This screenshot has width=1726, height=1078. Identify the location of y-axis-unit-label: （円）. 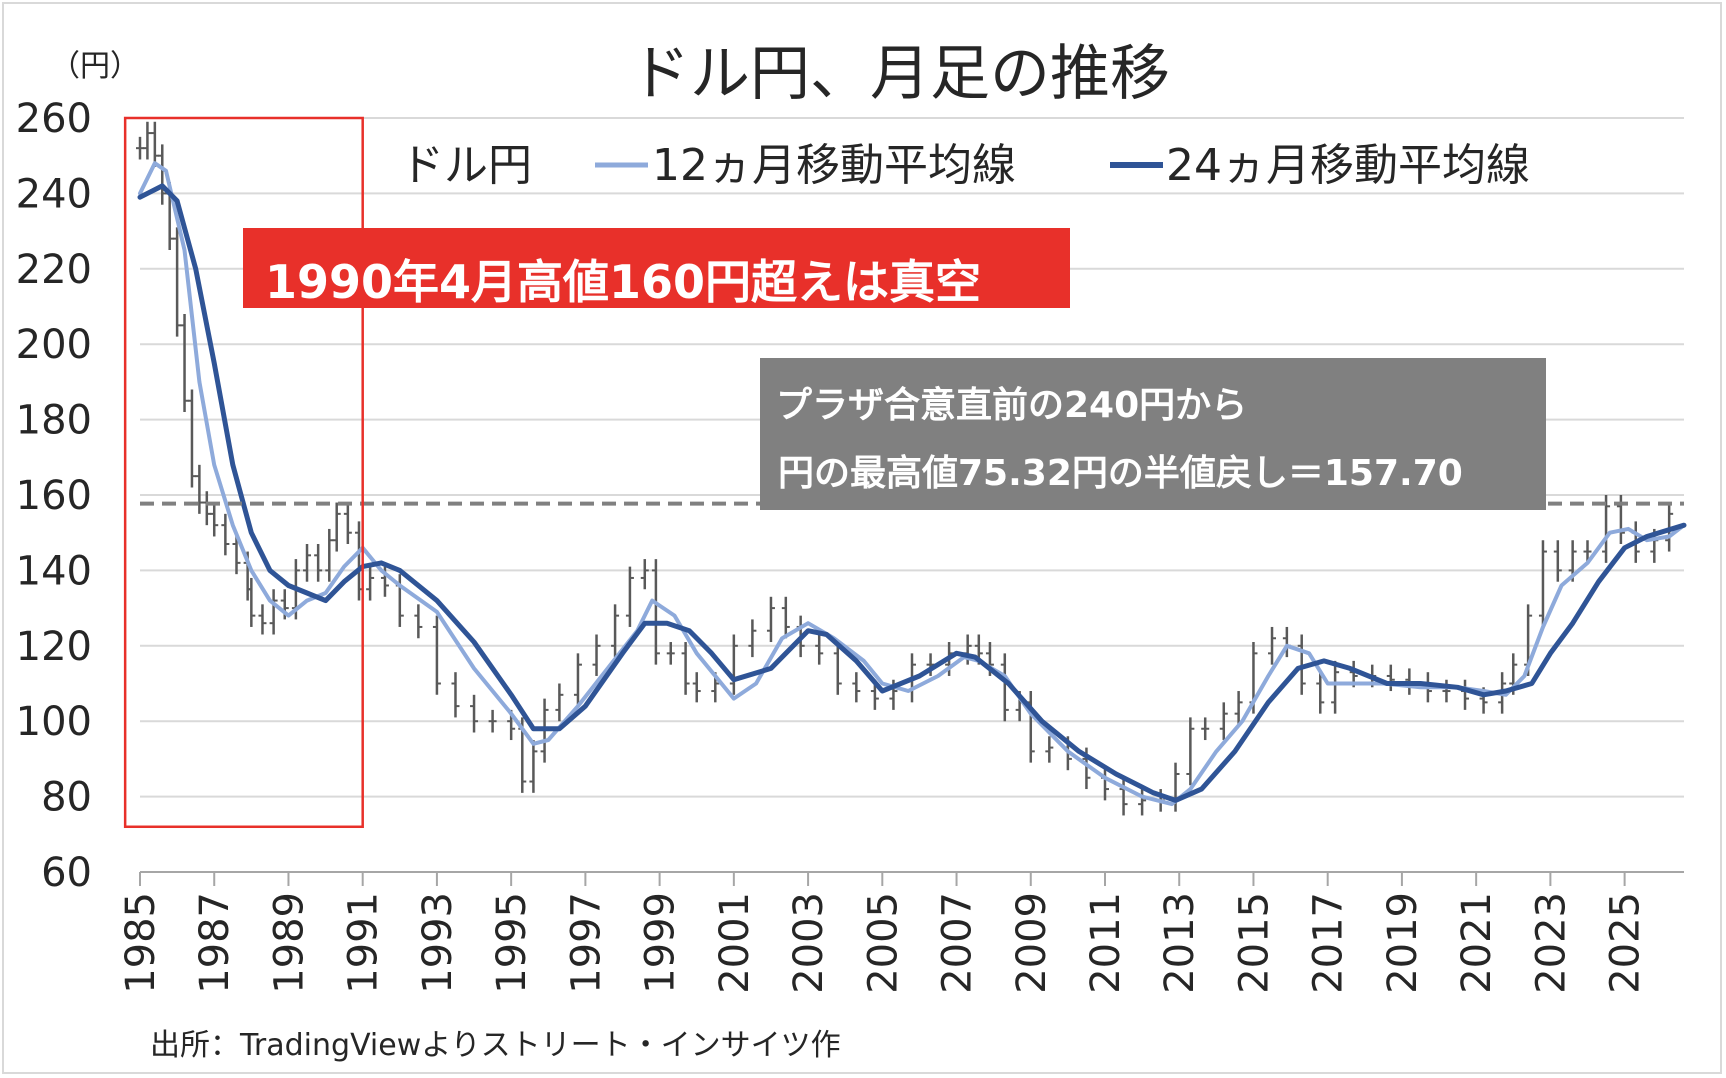
(95, 66).